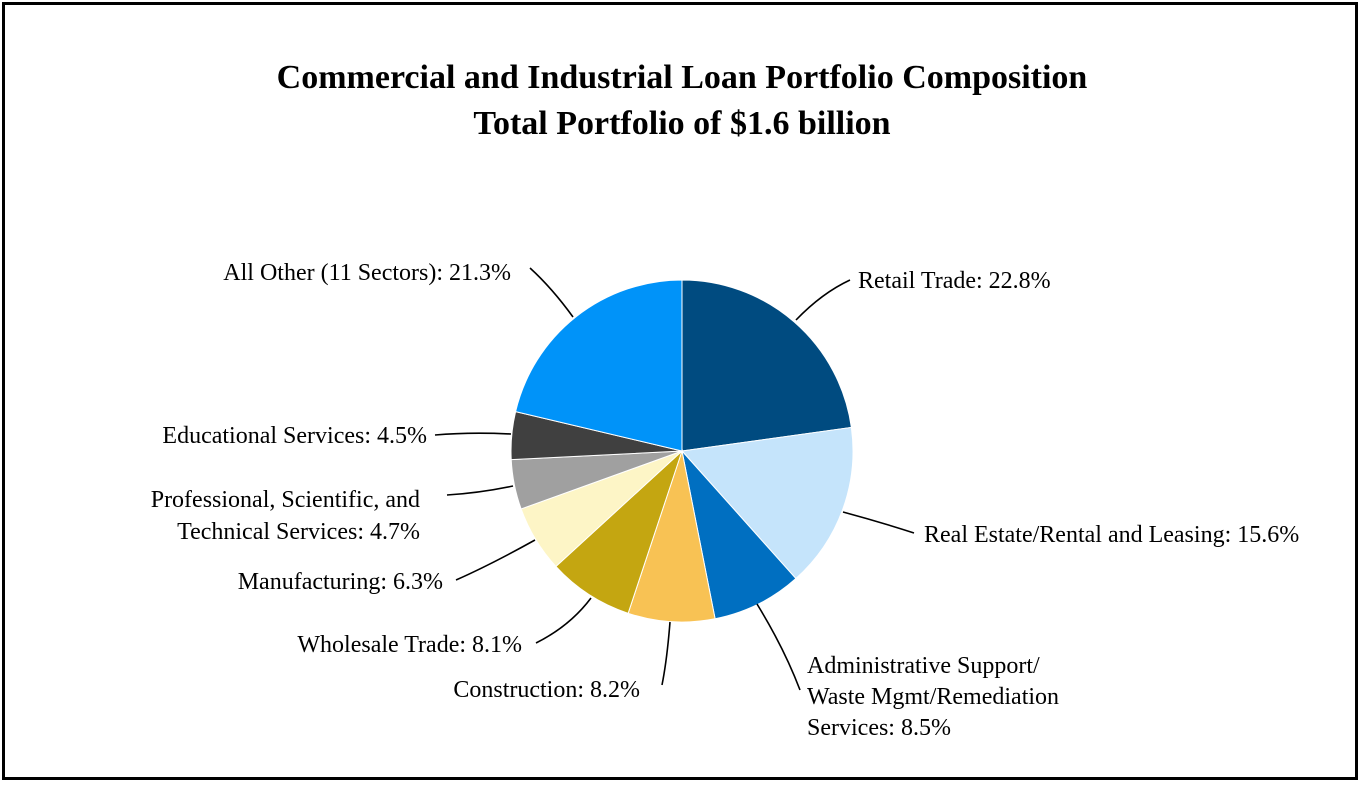  I want to click on slice-label: Retail Trade: 22.8%, so click(954, 281).